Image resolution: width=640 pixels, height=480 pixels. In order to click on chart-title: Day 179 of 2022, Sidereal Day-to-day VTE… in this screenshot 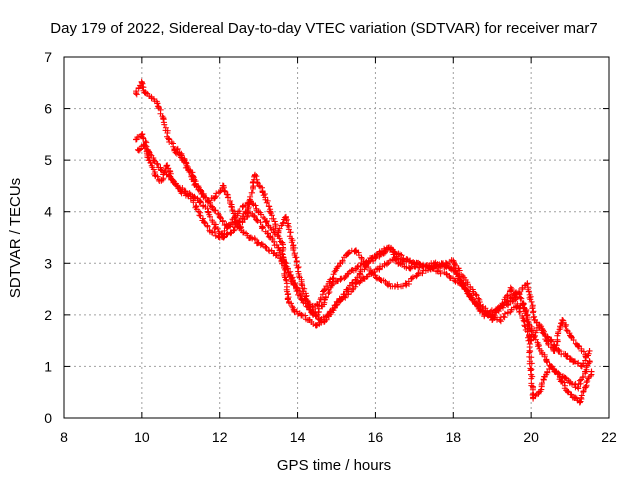, I will do `click(323, 28)`.